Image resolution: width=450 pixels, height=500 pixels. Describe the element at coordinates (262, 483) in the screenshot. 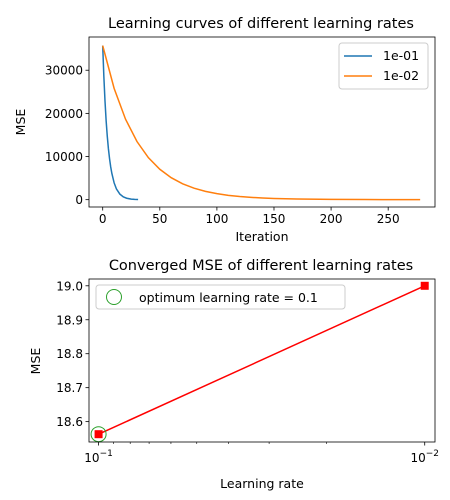

I see `chart-2-x-axis-label: Learning rate` at that location.